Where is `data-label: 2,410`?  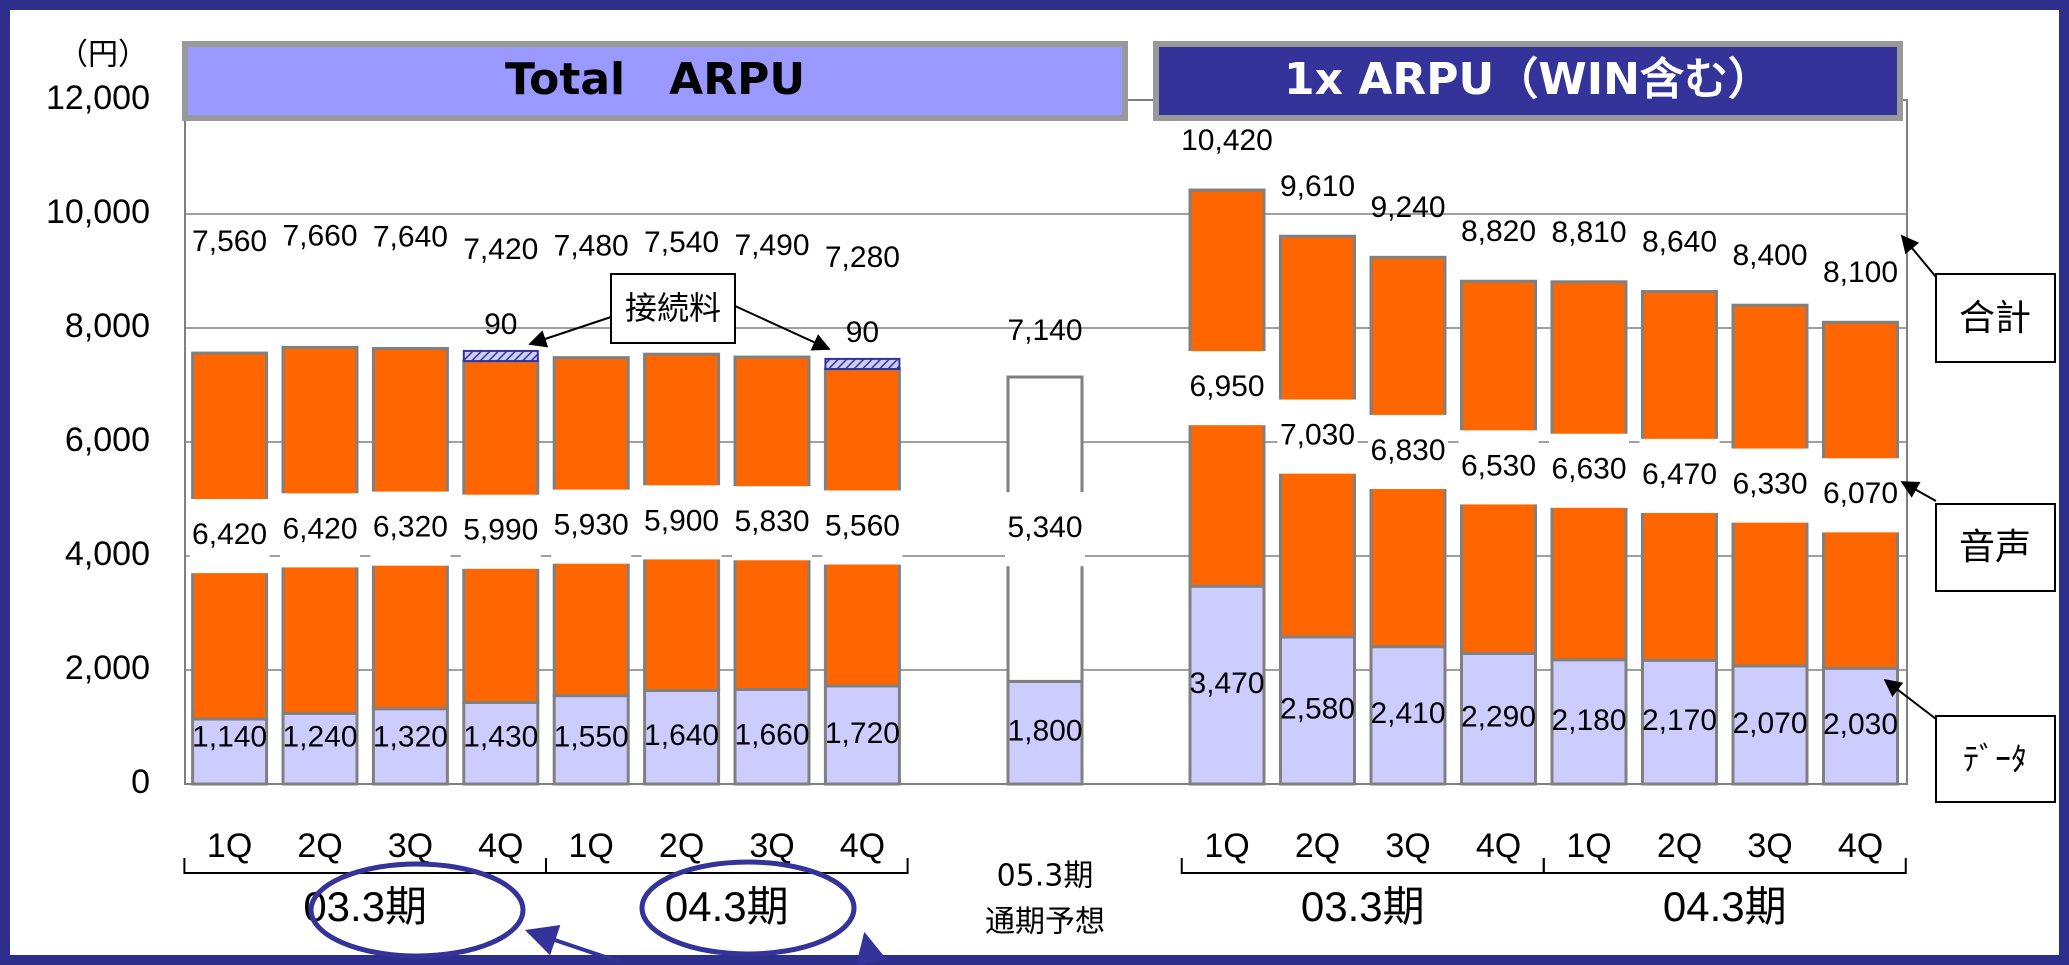
data-label: 2,410 is located at coordinates (1407, 713).